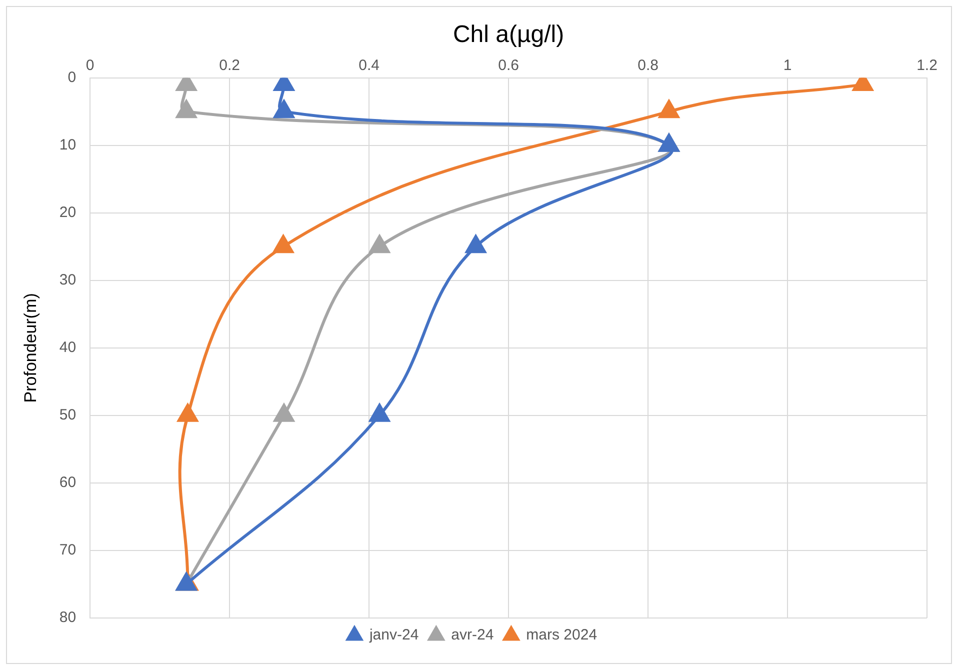 The height and width of the screenshot is (670, 958). What do you see at coordinates (67, 212) in the screenshot?
I see `y-tick-label: 20` at bounding box center [67, 212].